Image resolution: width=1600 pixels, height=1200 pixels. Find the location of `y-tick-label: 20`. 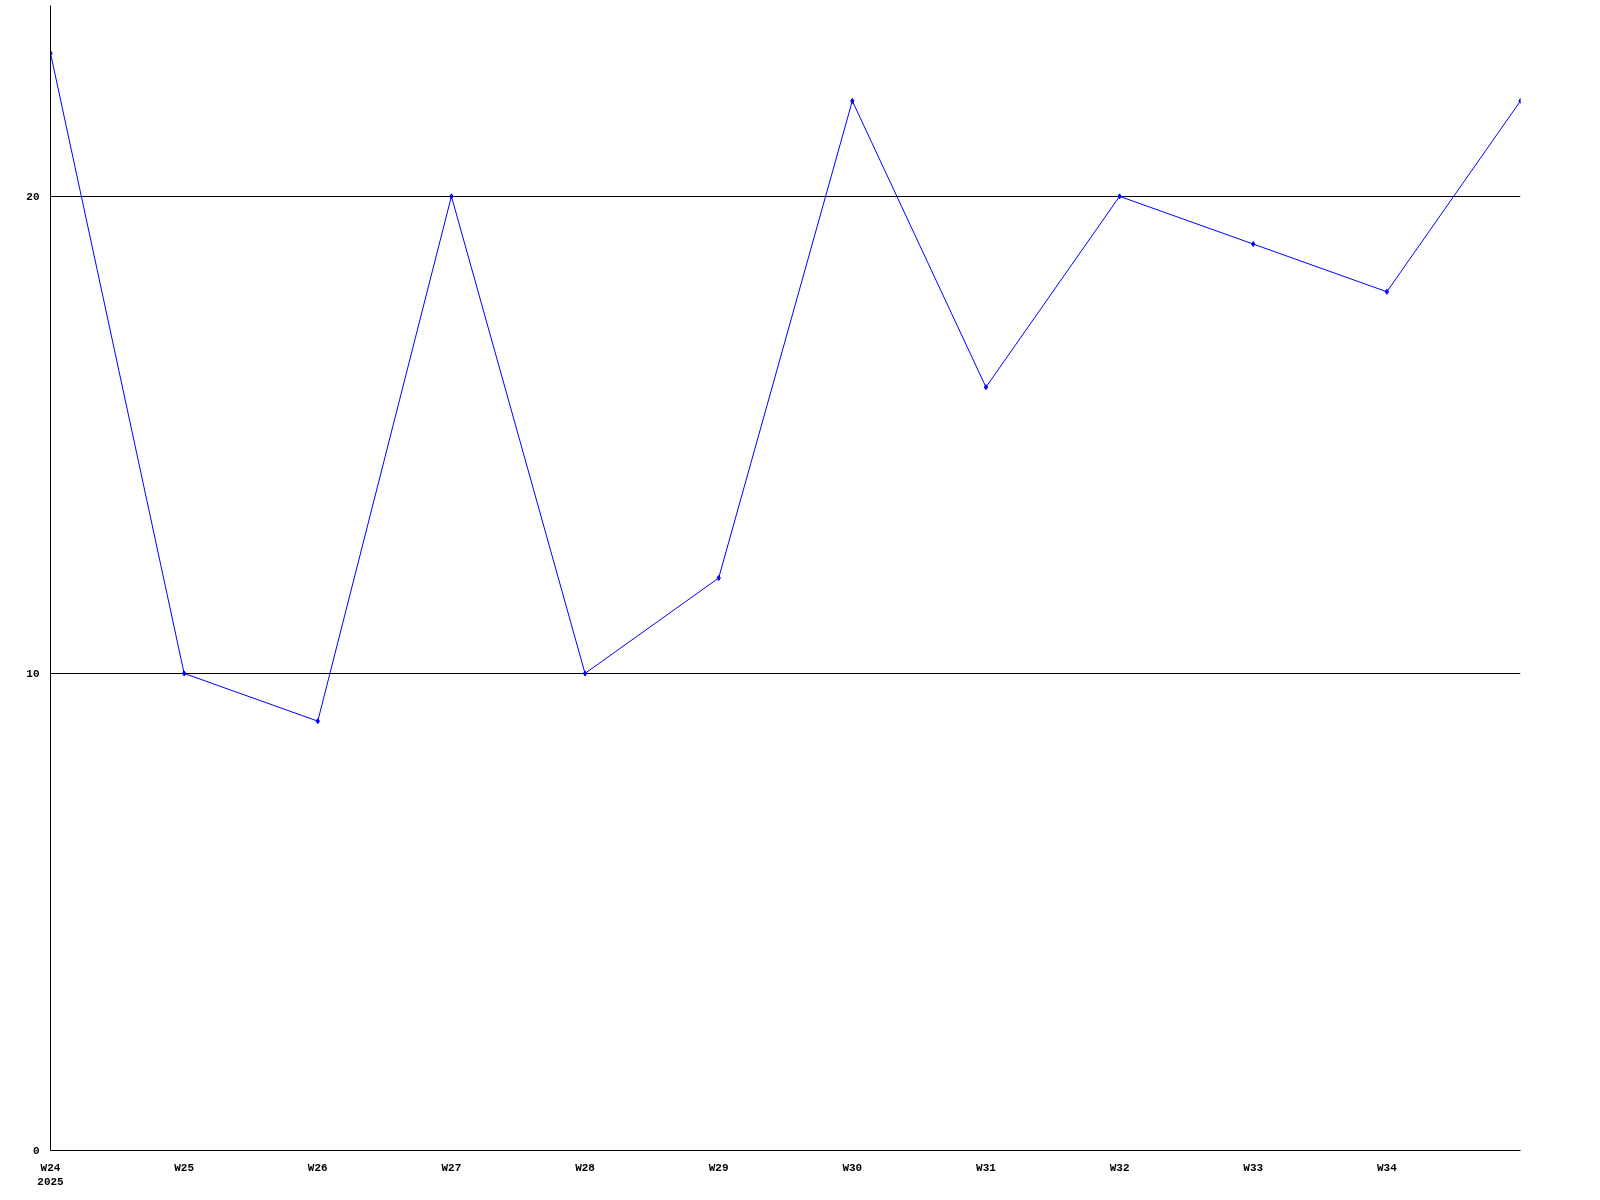

y-tick-label: 20 is located at coordinates (33, 196).